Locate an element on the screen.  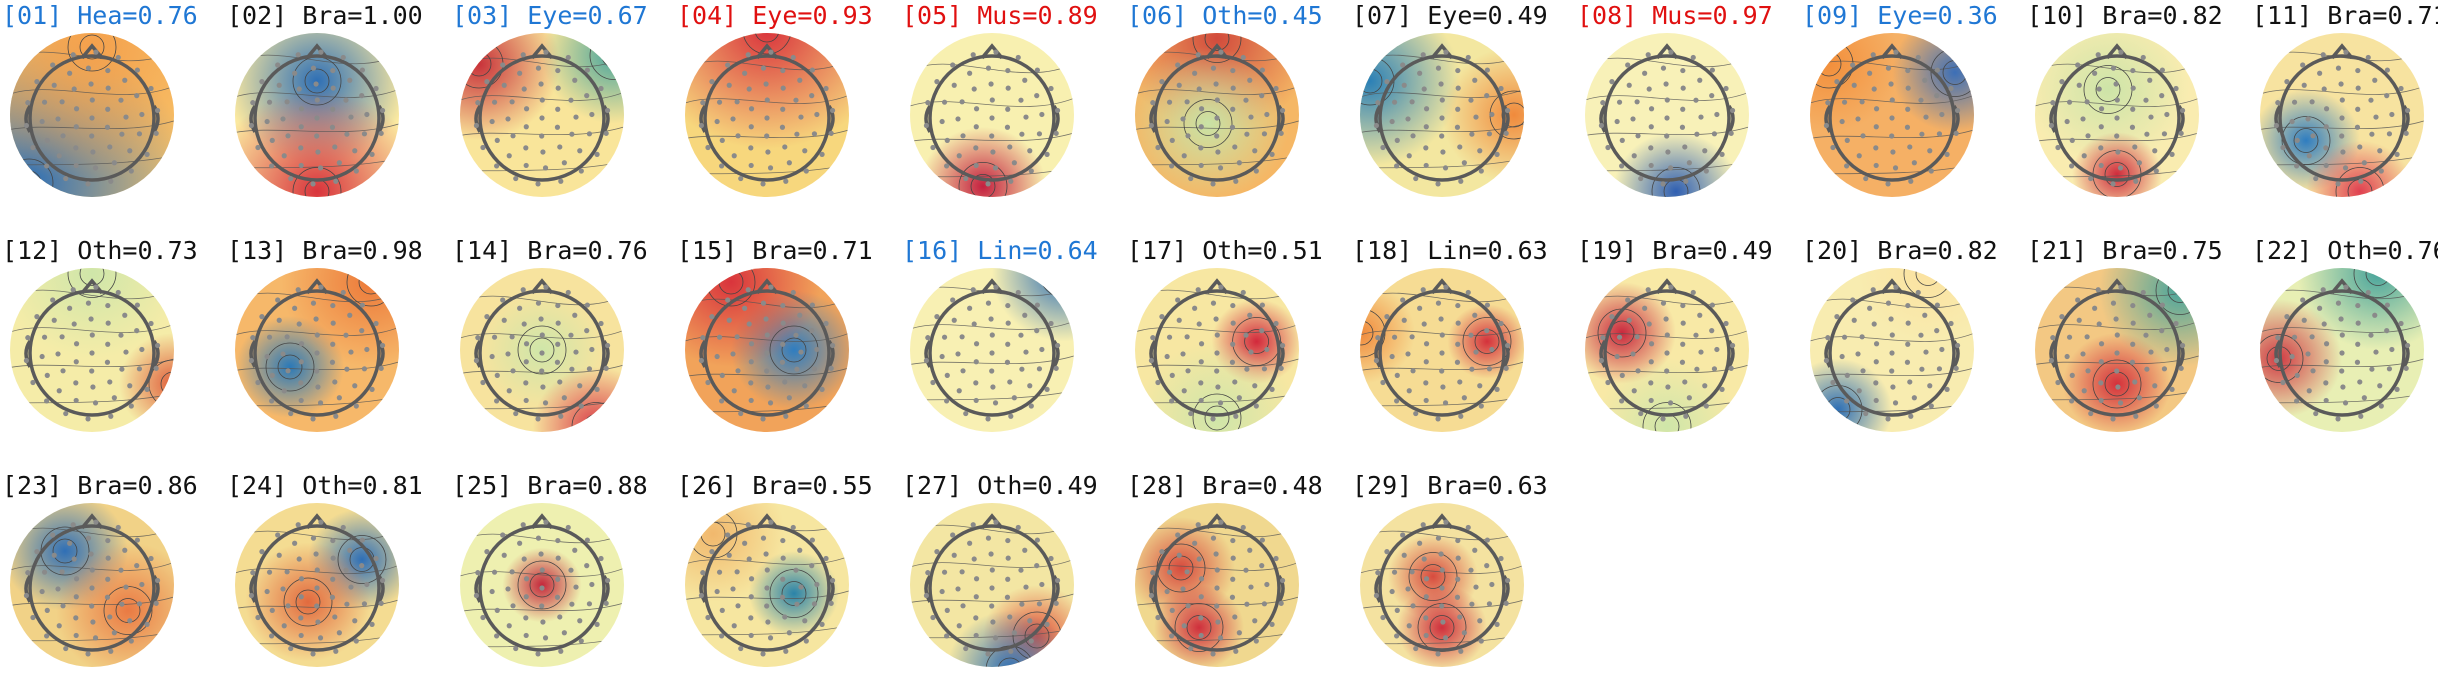
component-label: [10] Bra=0.82 is located at coordinates (2125, 15).